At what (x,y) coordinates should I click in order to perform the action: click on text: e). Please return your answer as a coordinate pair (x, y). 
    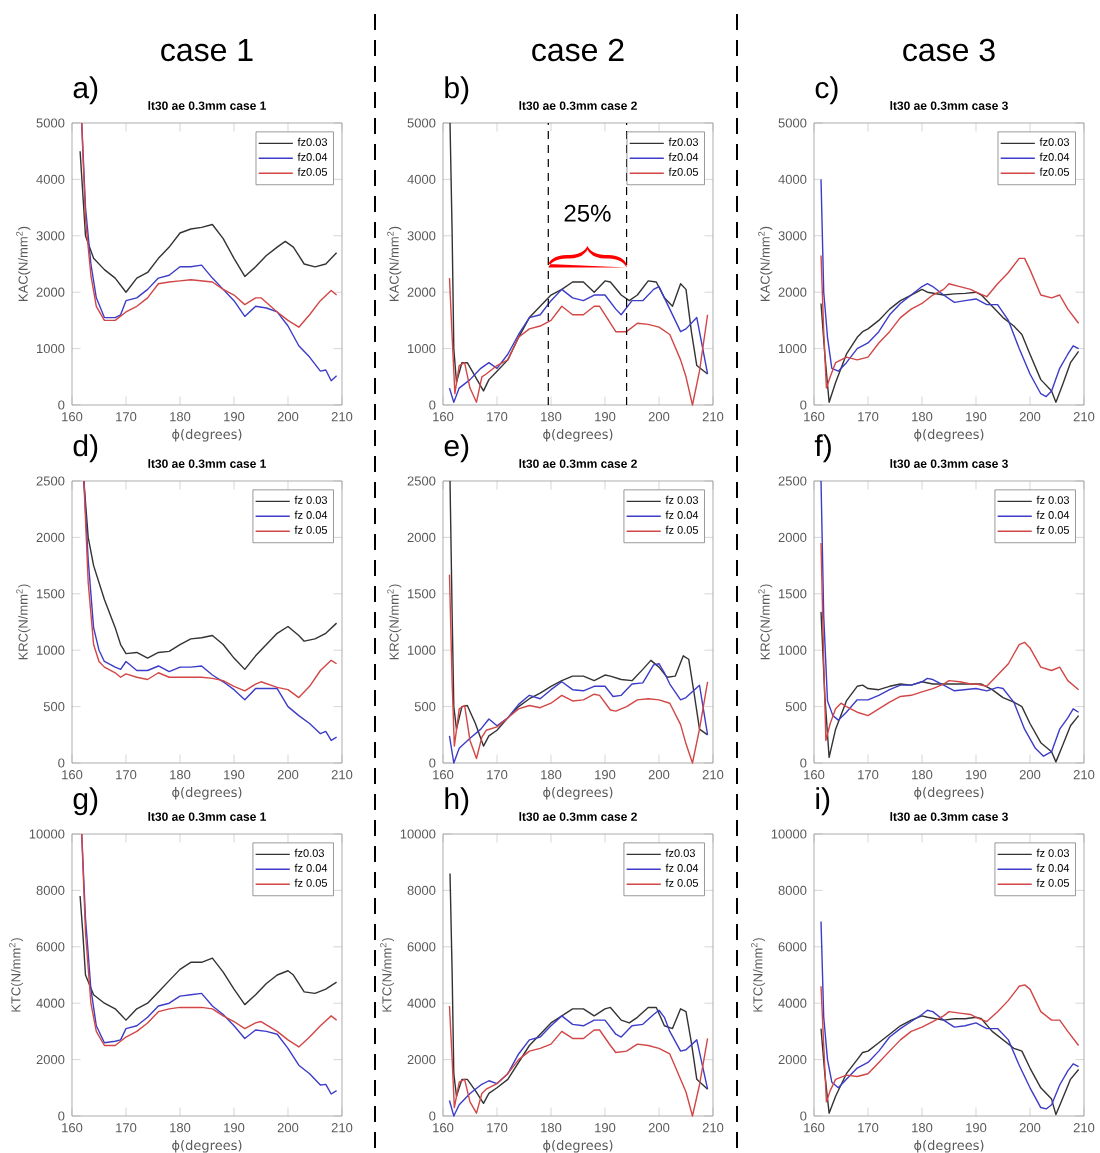
    Looking at the image, I should click on (456, 448).